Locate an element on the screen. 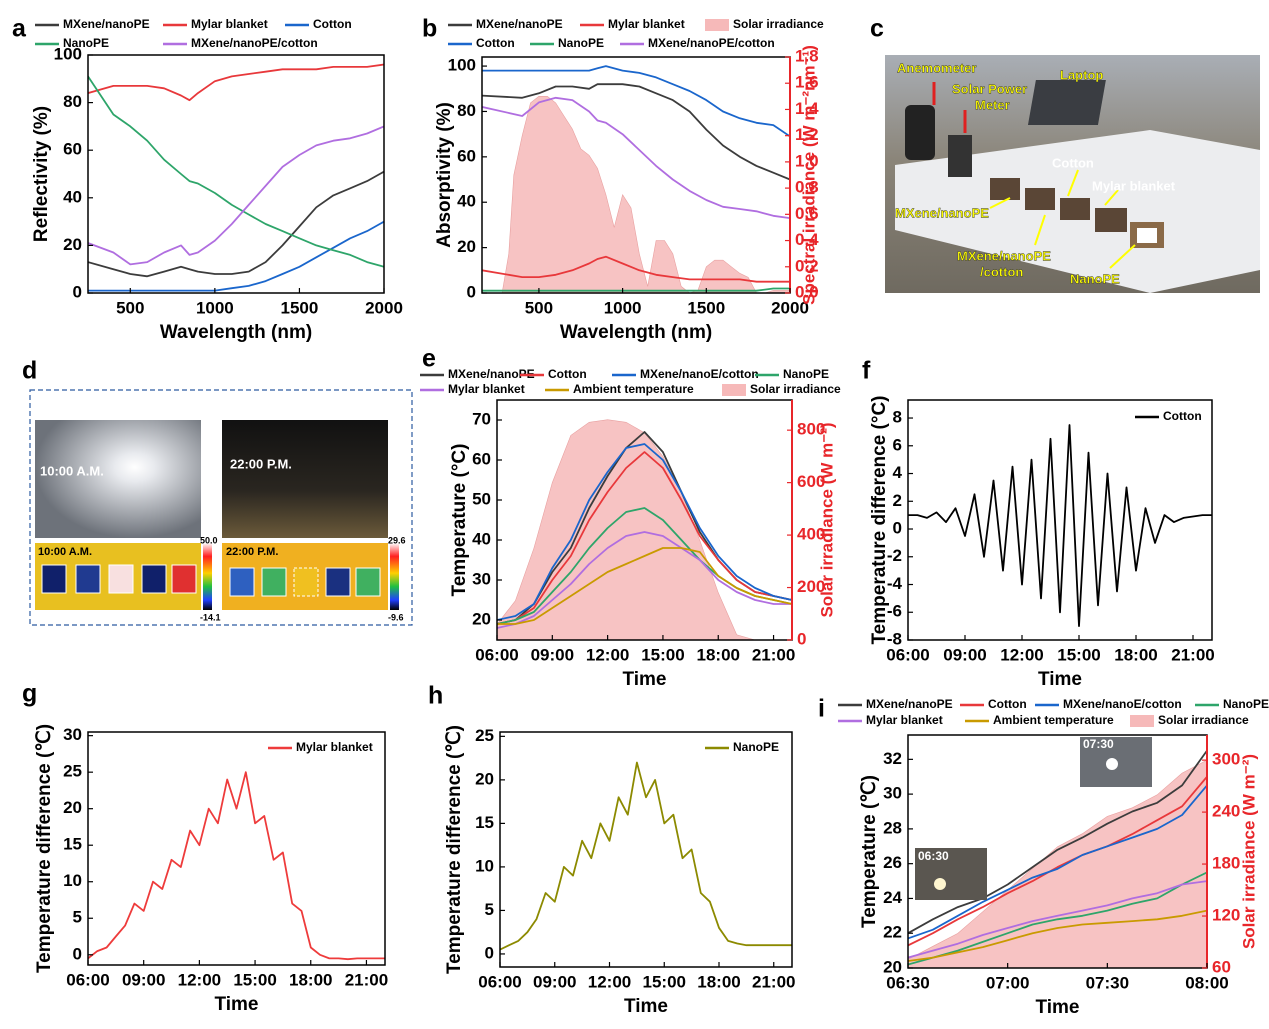  panel-label: e is located at coordinates (429, 359).